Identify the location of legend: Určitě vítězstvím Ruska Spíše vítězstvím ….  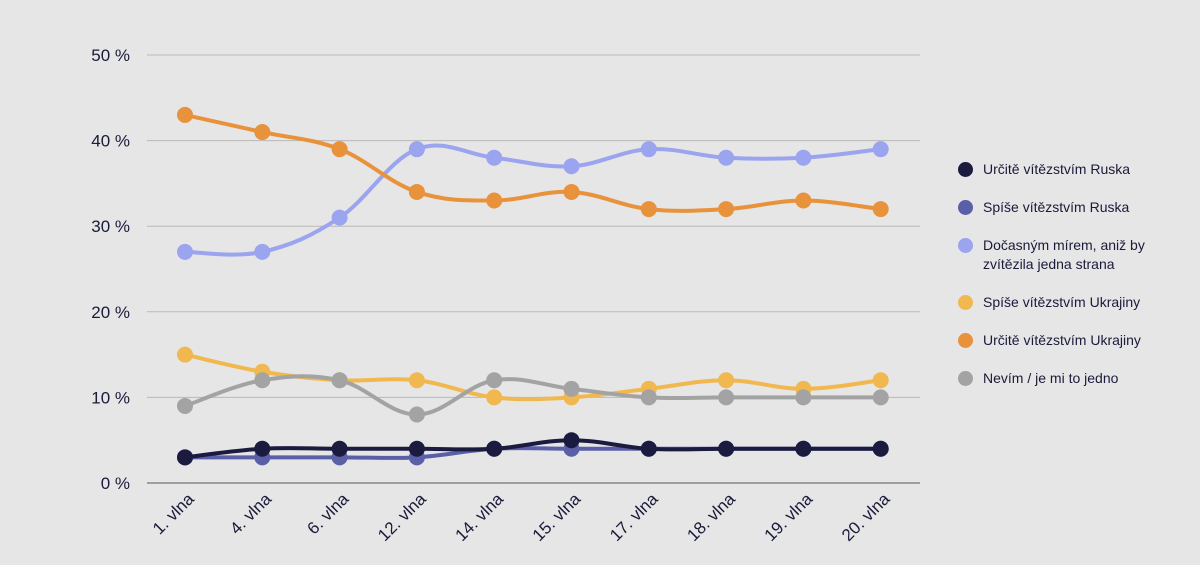
(1073, 283).